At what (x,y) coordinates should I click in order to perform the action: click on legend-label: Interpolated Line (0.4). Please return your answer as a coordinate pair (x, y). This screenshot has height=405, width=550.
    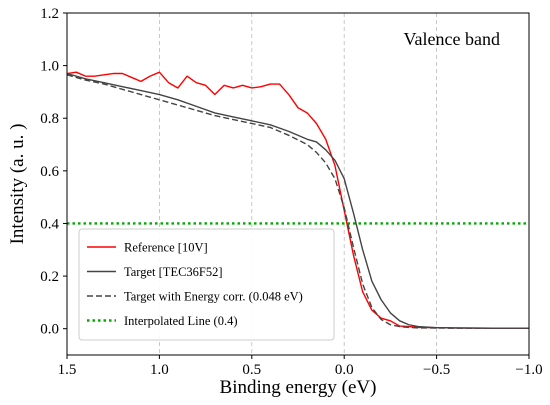
    Looking at the image, I should click on (181, 321).